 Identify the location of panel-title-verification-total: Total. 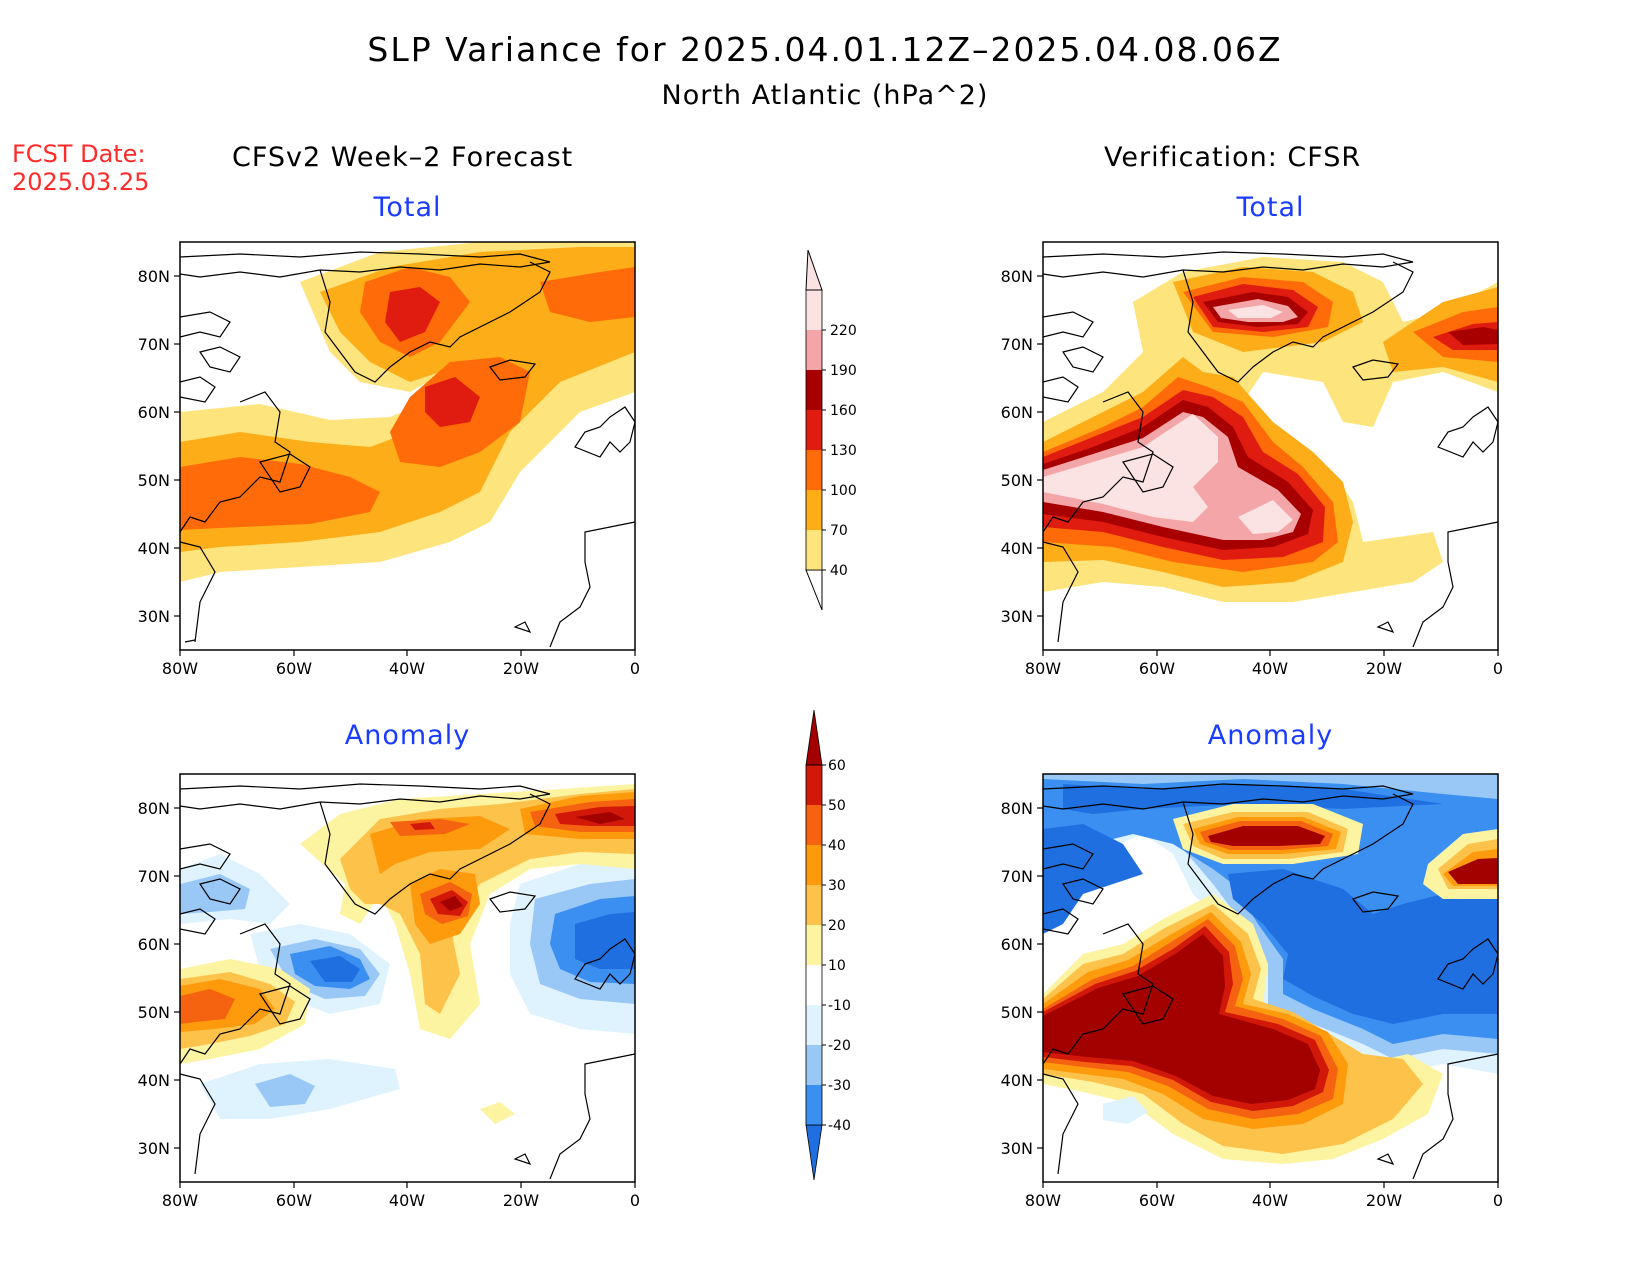
(1270, 207).